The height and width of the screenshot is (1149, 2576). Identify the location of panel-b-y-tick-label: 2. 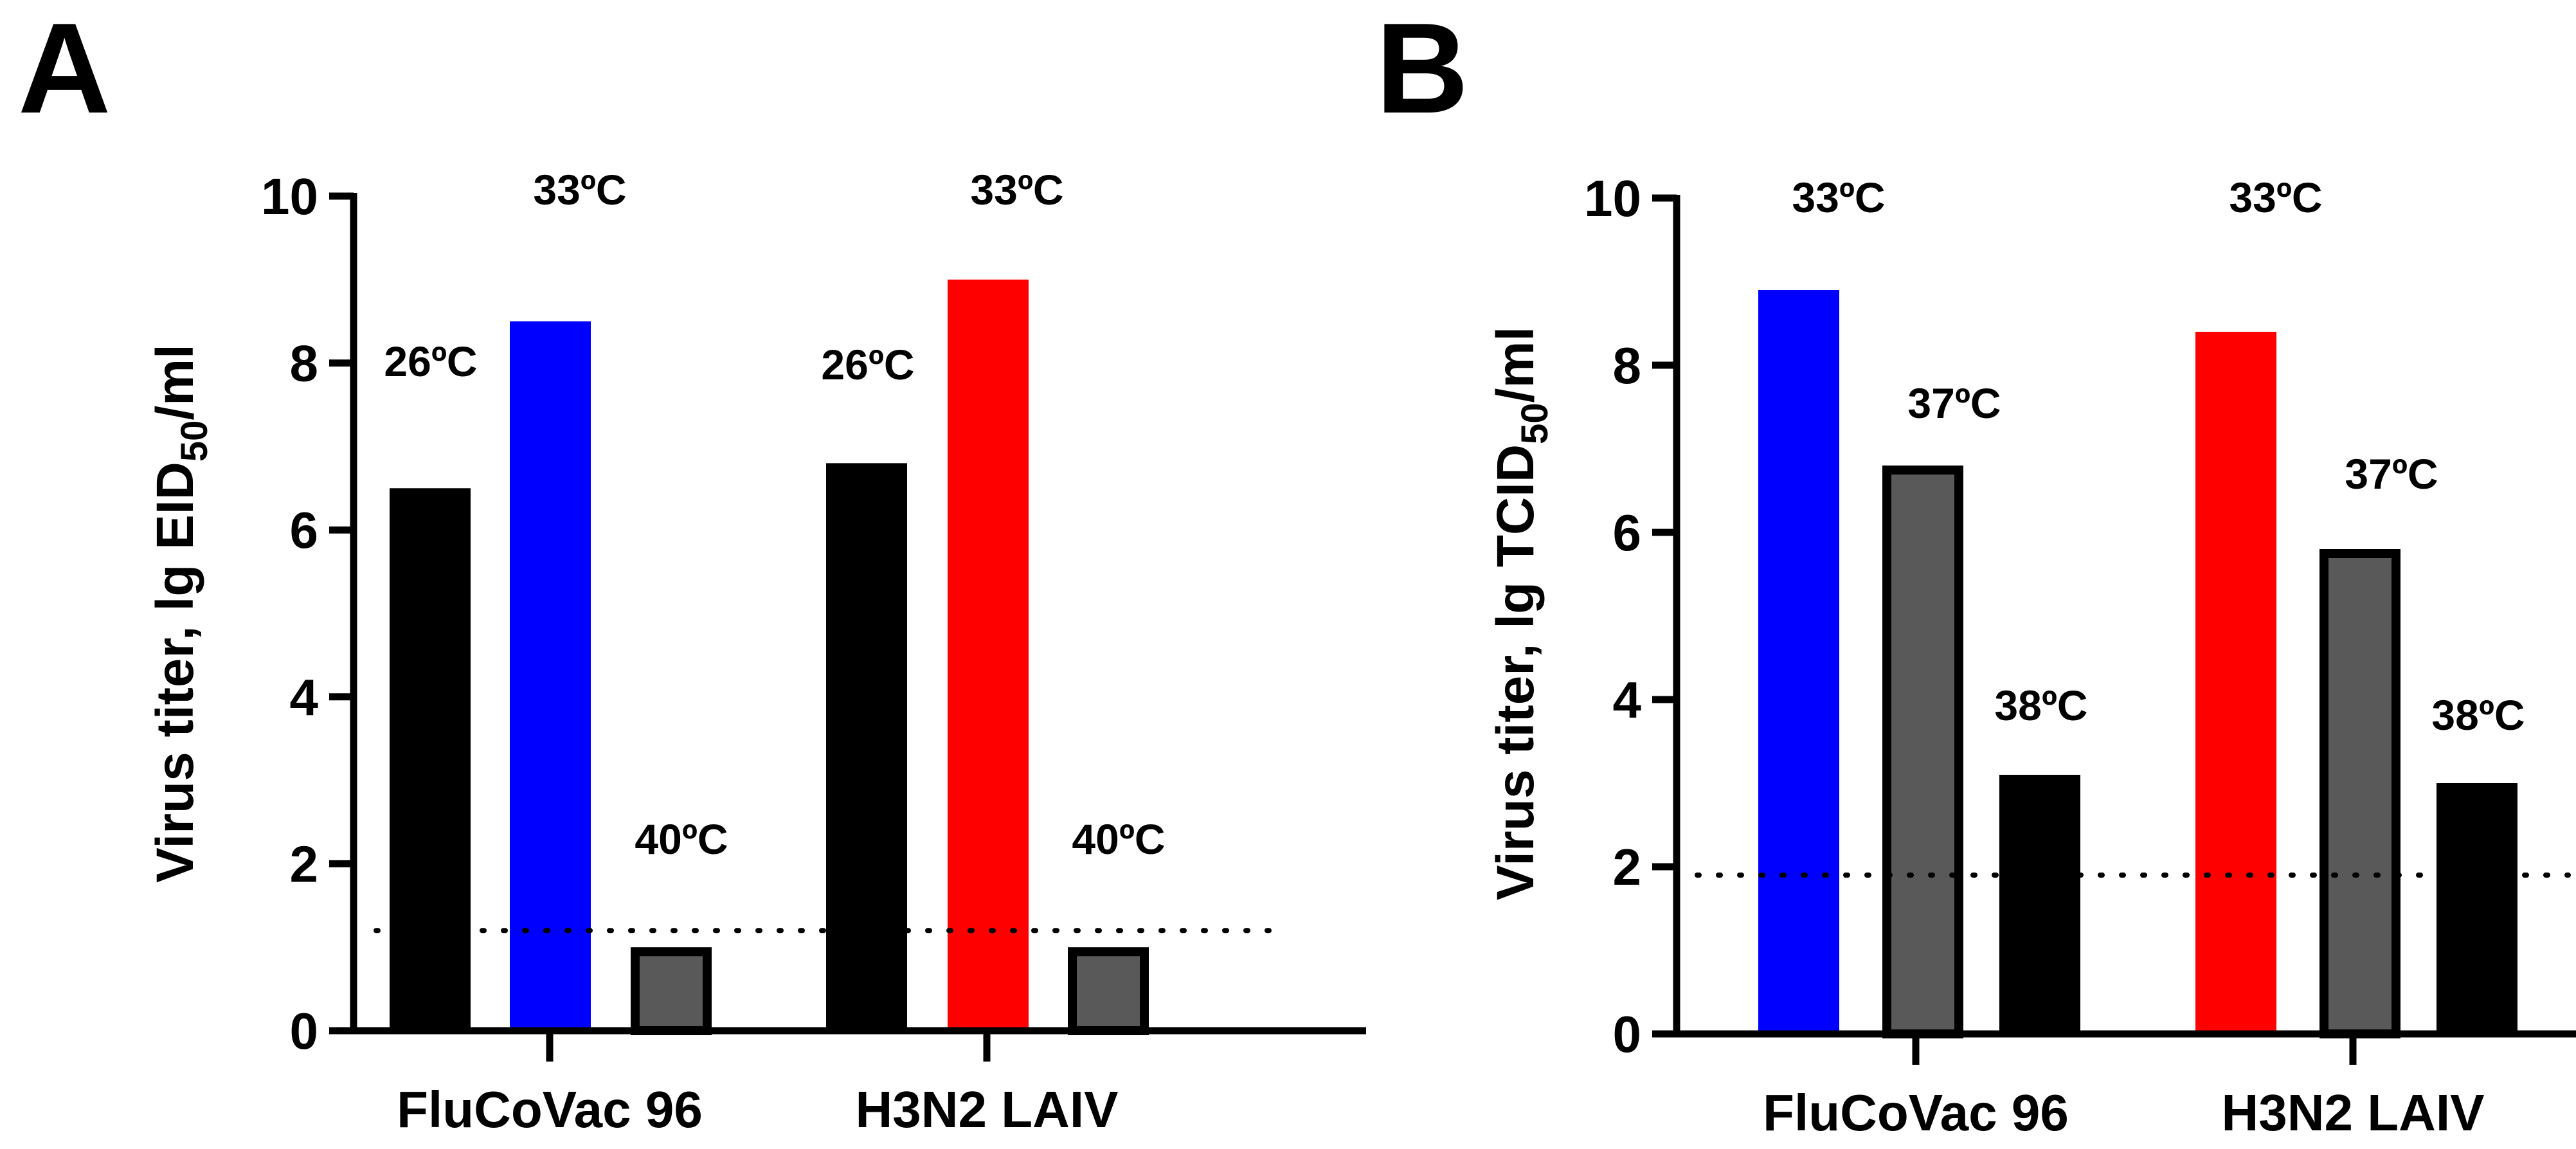
(1627, 867).